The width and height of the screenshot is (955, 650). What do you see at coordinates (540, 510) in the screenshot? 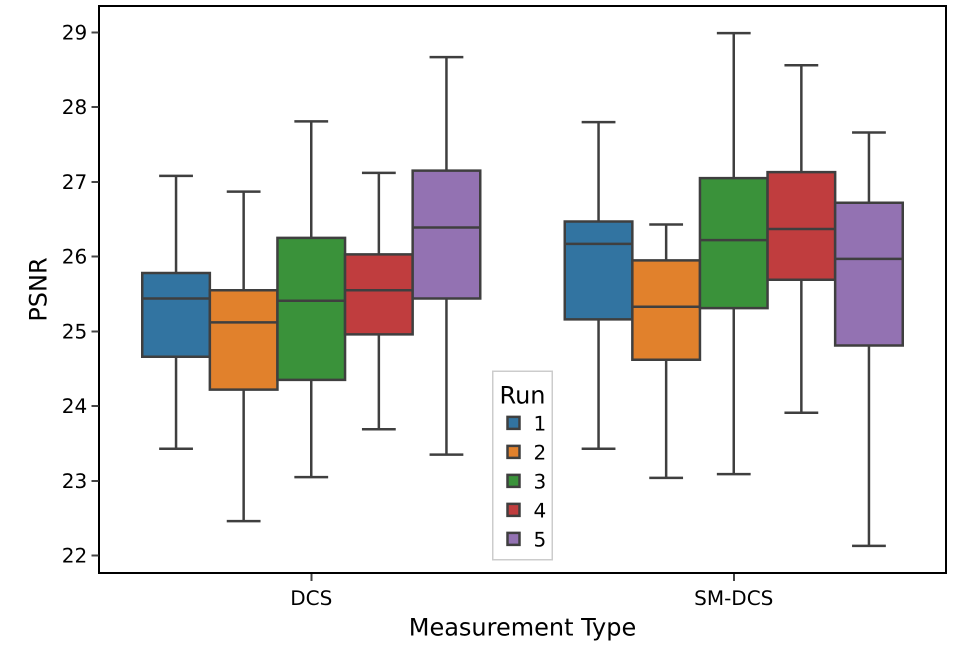
I see `legend-label: 4` at bounding box center [540, 510].